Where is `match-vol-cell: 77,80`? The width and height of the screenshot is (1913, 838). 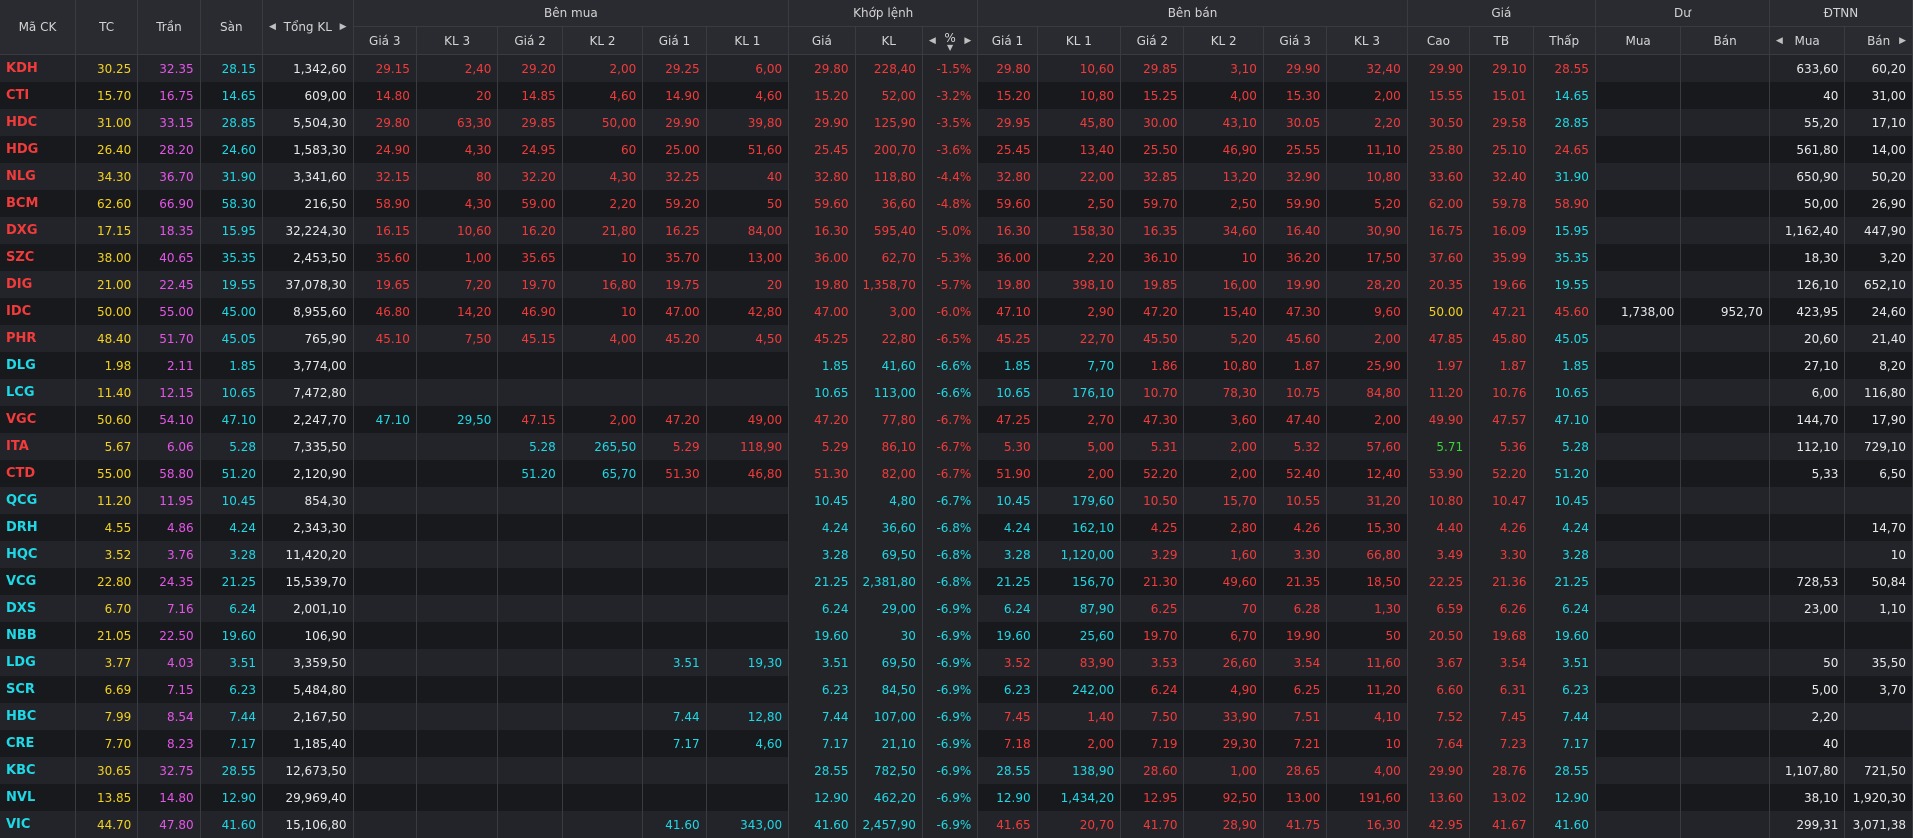 match-vol-cell: 77,80 is located at coordinates (888, 419).